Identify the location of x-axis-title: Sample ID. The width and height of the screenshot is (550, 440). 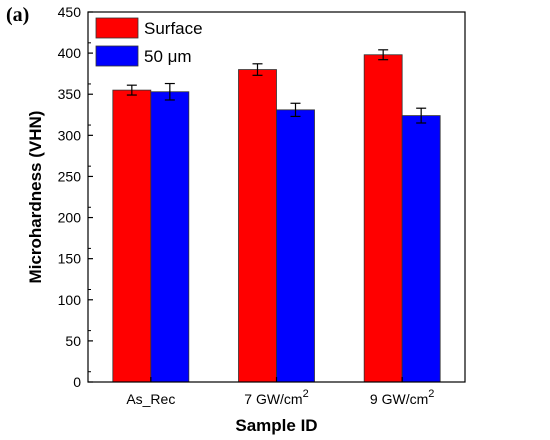
(276, 425).